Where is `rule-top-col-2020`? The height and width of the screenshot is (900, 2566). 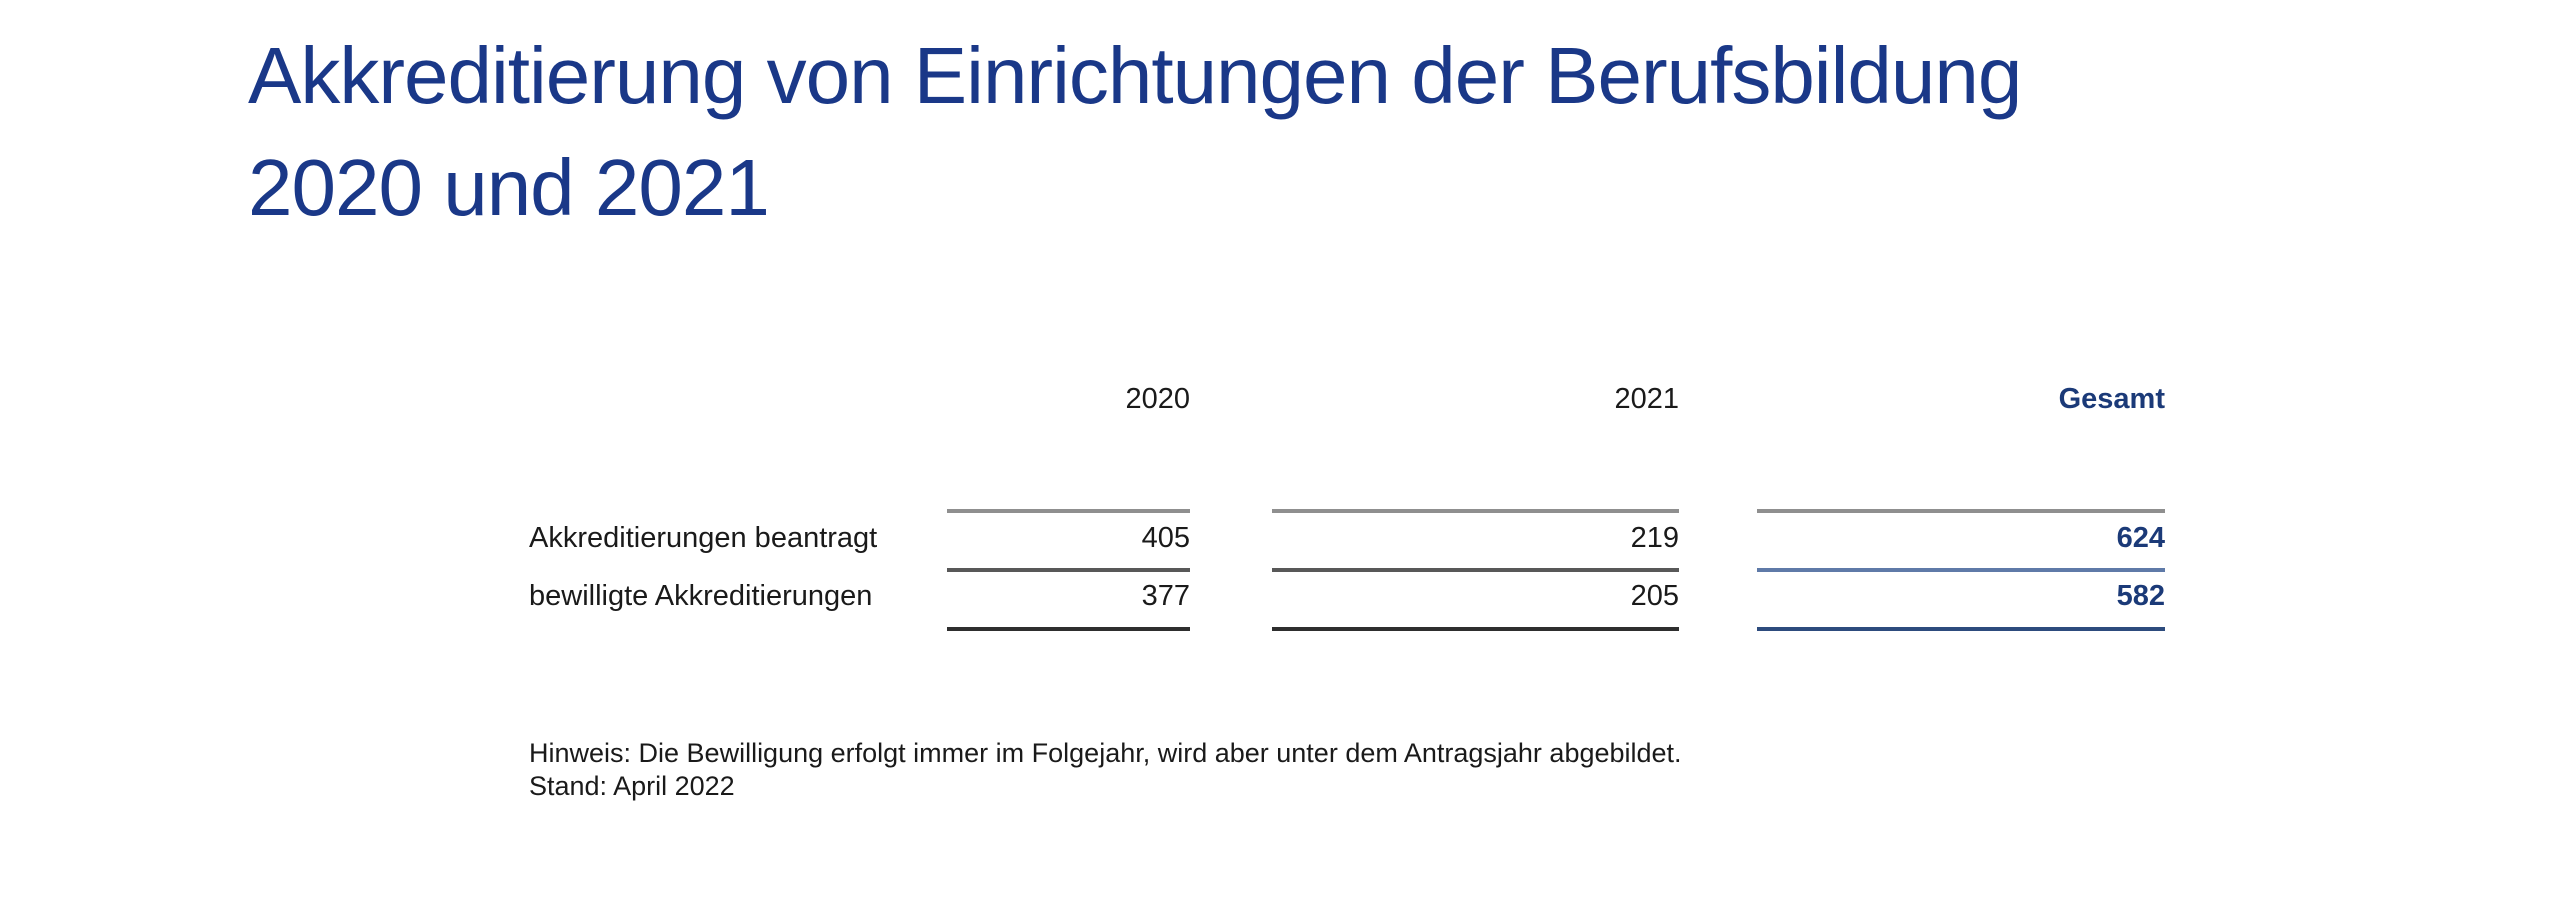
rule-top-col-2020 is located at coordinates (1068, 511).